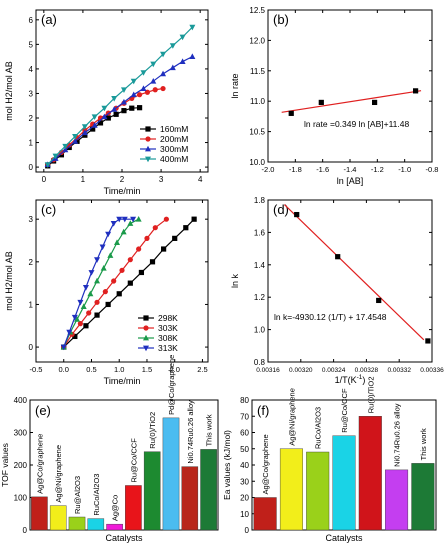  What do you see at coordinates (96, 495) in the screenshot?
I see `bar-label: RuCo/Al2O3` at bounding box center [96, 495].